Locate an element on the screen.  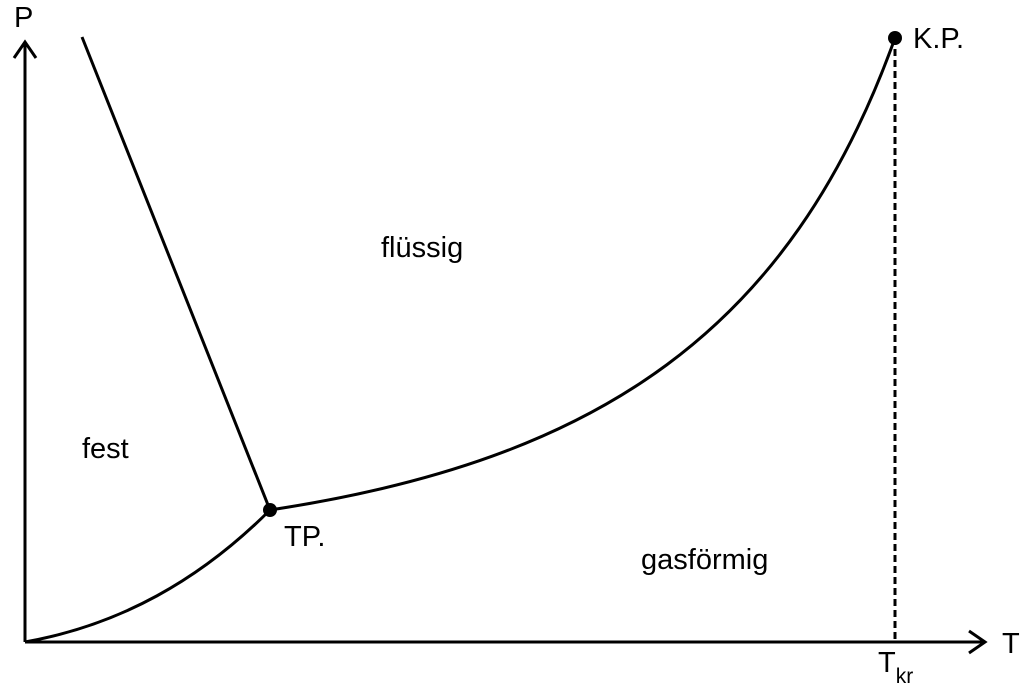
region-liquid-label: flüssig is located at coordinates (422, 248).